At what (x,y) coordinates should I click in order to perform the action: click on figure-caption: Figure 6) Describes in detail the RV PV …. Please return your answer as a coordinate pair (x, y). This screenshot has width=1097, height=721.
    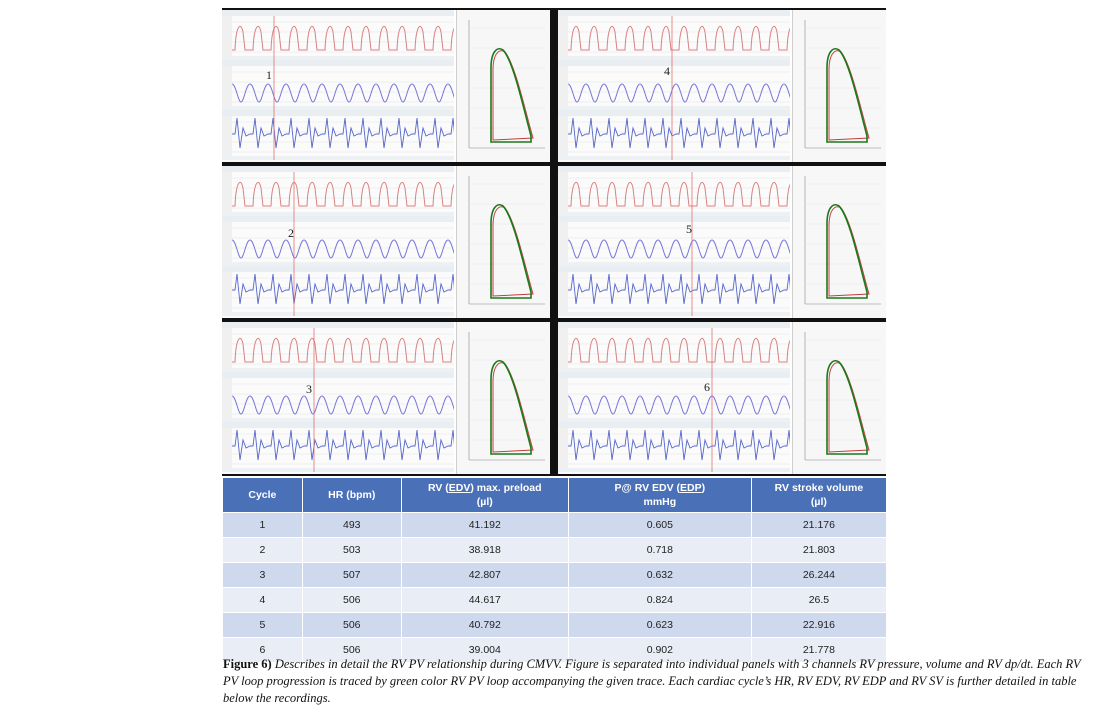
    Looking at the image, I should click on (657, 681).